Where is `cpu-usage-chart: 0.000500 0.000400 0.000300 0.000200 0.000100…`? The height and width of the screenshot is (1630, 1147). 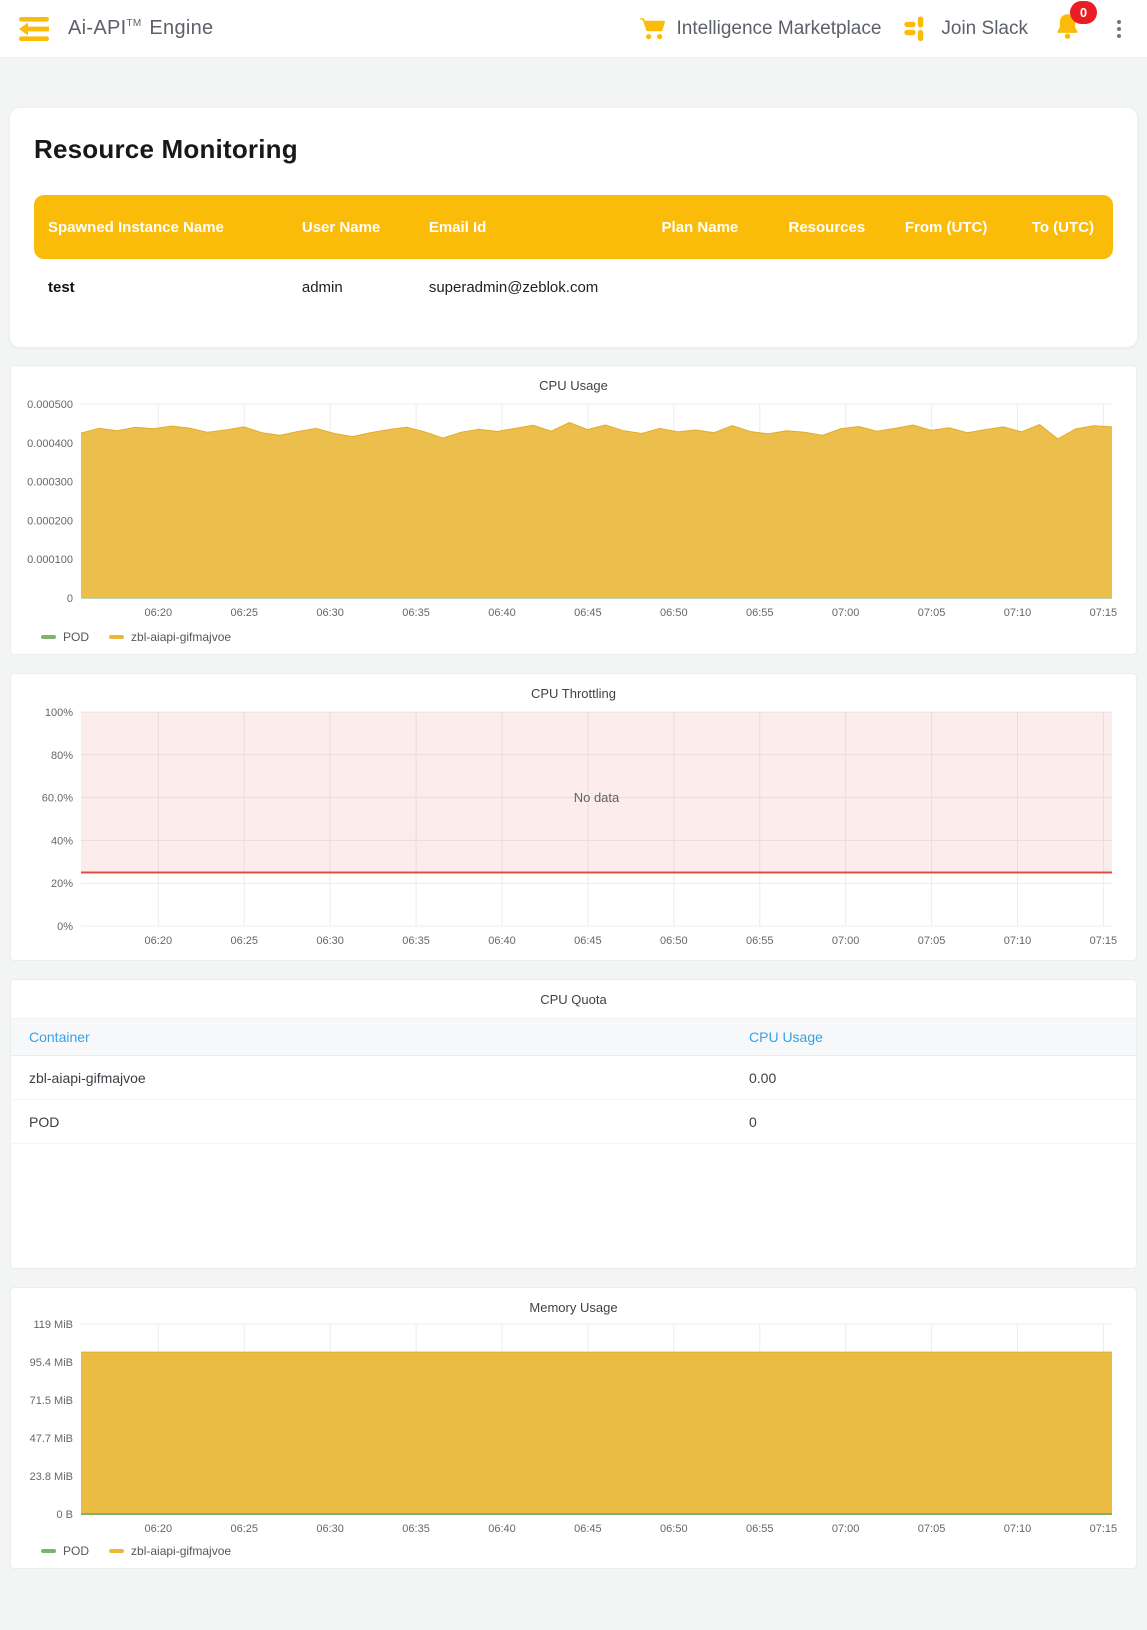
cpu-usage-chart: 0.000500 0.000400 0.000300 0.000200 0.000100… is located at coordinates (573, 512).